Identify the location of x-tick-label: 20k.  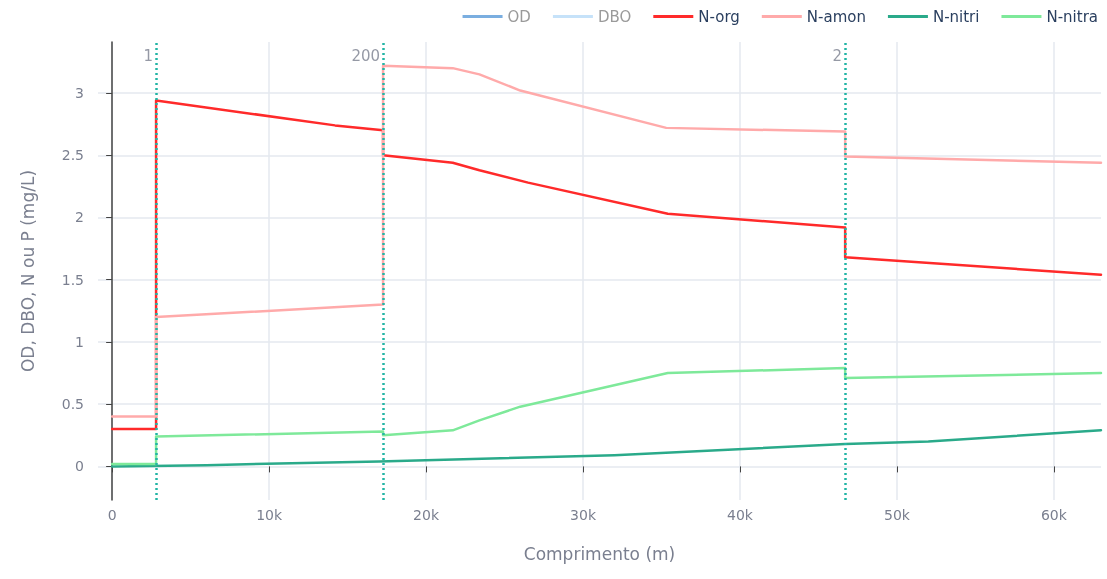
(426, 515).